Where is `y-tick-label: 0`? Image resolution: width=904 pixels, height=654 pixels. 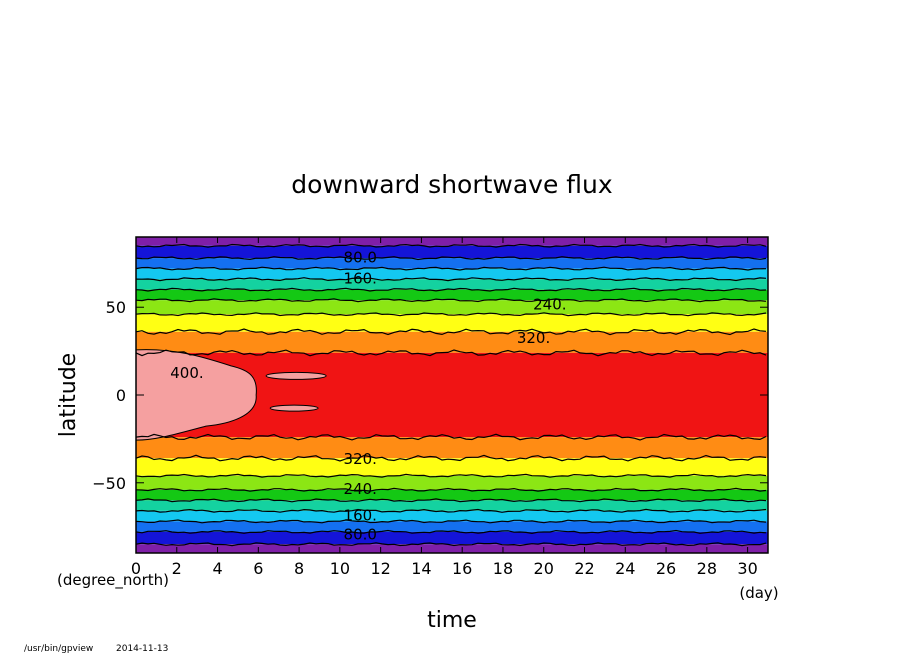
y-tick-label: 0 is located at coordinates (121, 395).